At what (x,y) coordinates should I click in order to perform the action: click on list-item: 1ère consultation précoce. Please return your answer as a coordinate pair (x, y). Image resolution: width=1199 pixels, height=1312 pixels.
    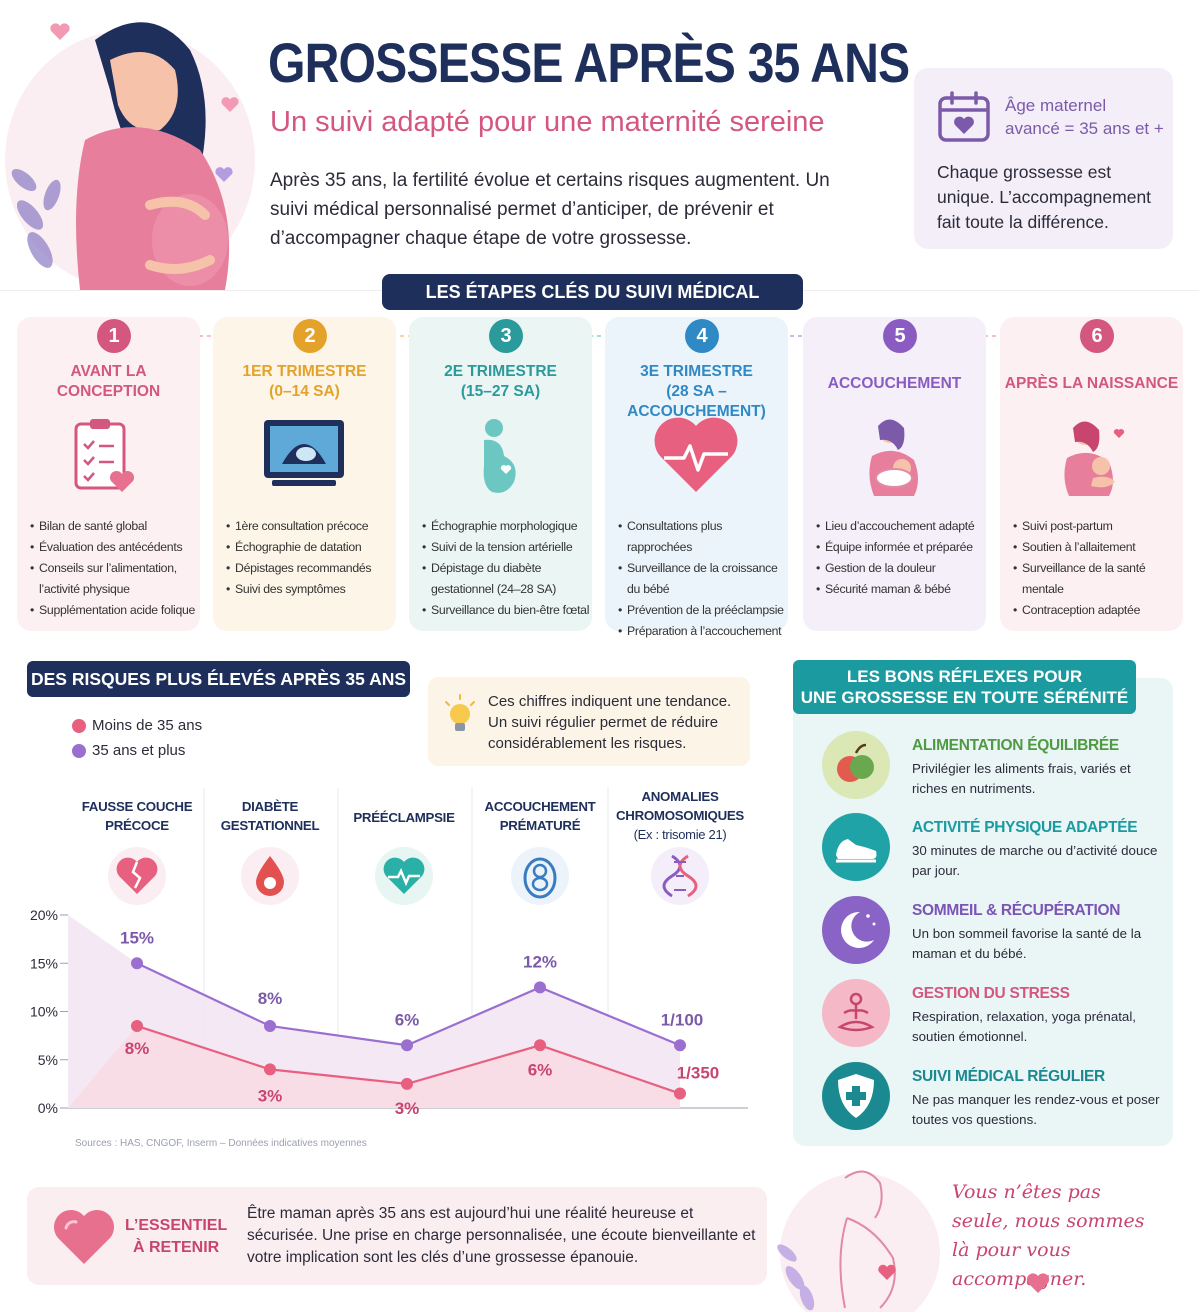
    Looking at the image, I should click on (312, 526).